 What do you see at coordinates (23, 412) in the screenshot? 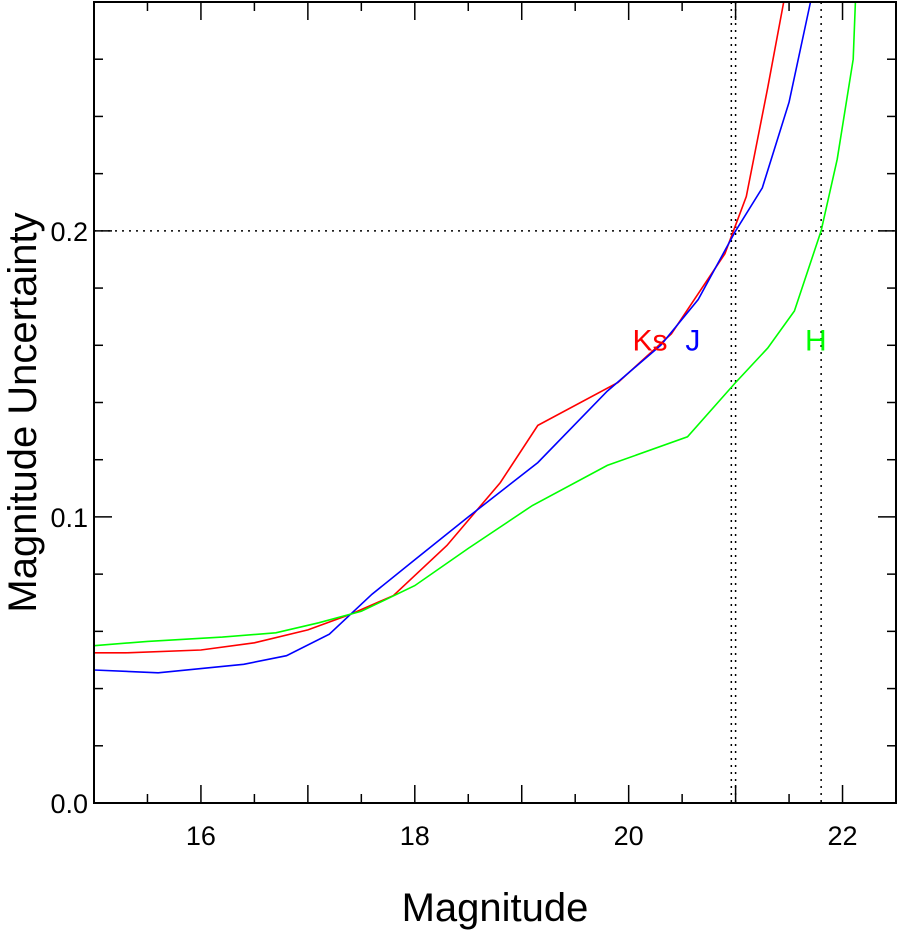
I see `y-axis-title: Magnitude Uncertainty` at bounding box center [23, 412].